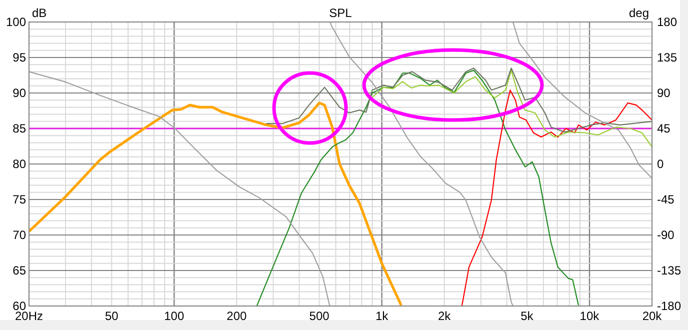 Image resolution: width=688 pixels, height=330 pixels. I want to click on x-tick-label: 10k, so click(590, 316).